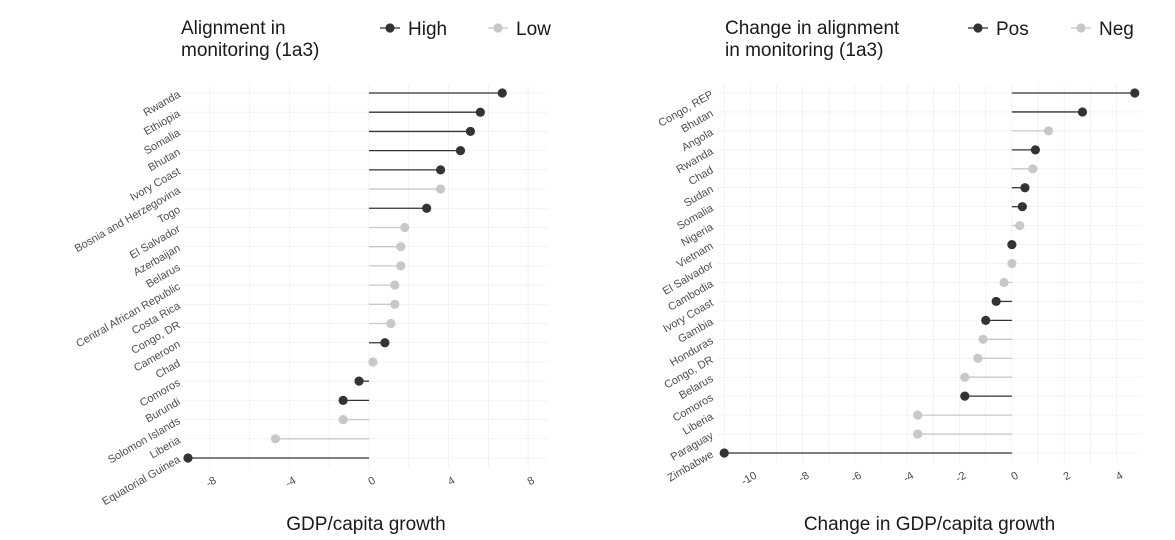 Image resolution: width=1175 pixels, height=540 pixels. I want to click on lollipop-point-equatorial-guinea, so click(188, 458).